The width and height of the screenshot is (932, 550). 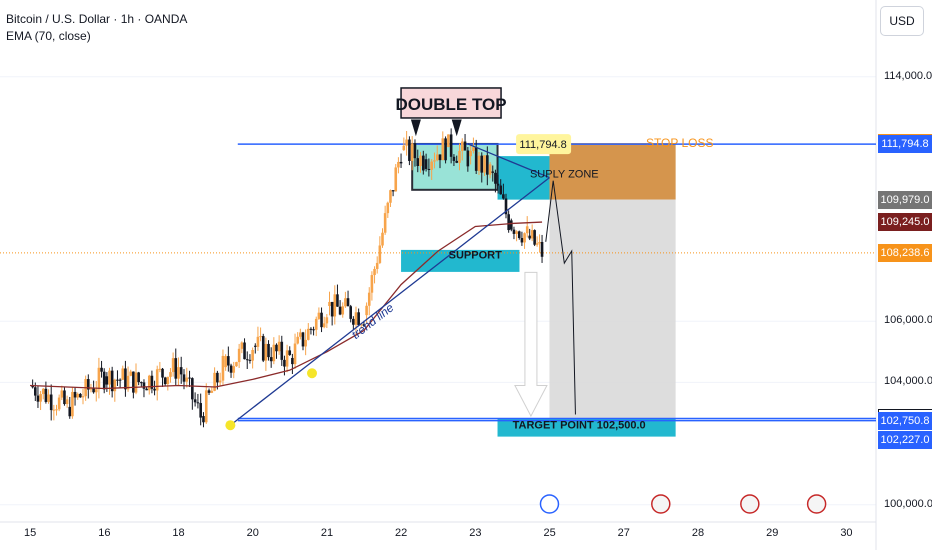 What do you see at coordinates (680, 143) in the screenshot?
I see `stop-loss-label: STOP LOSS` at bounding box center [680, 143].